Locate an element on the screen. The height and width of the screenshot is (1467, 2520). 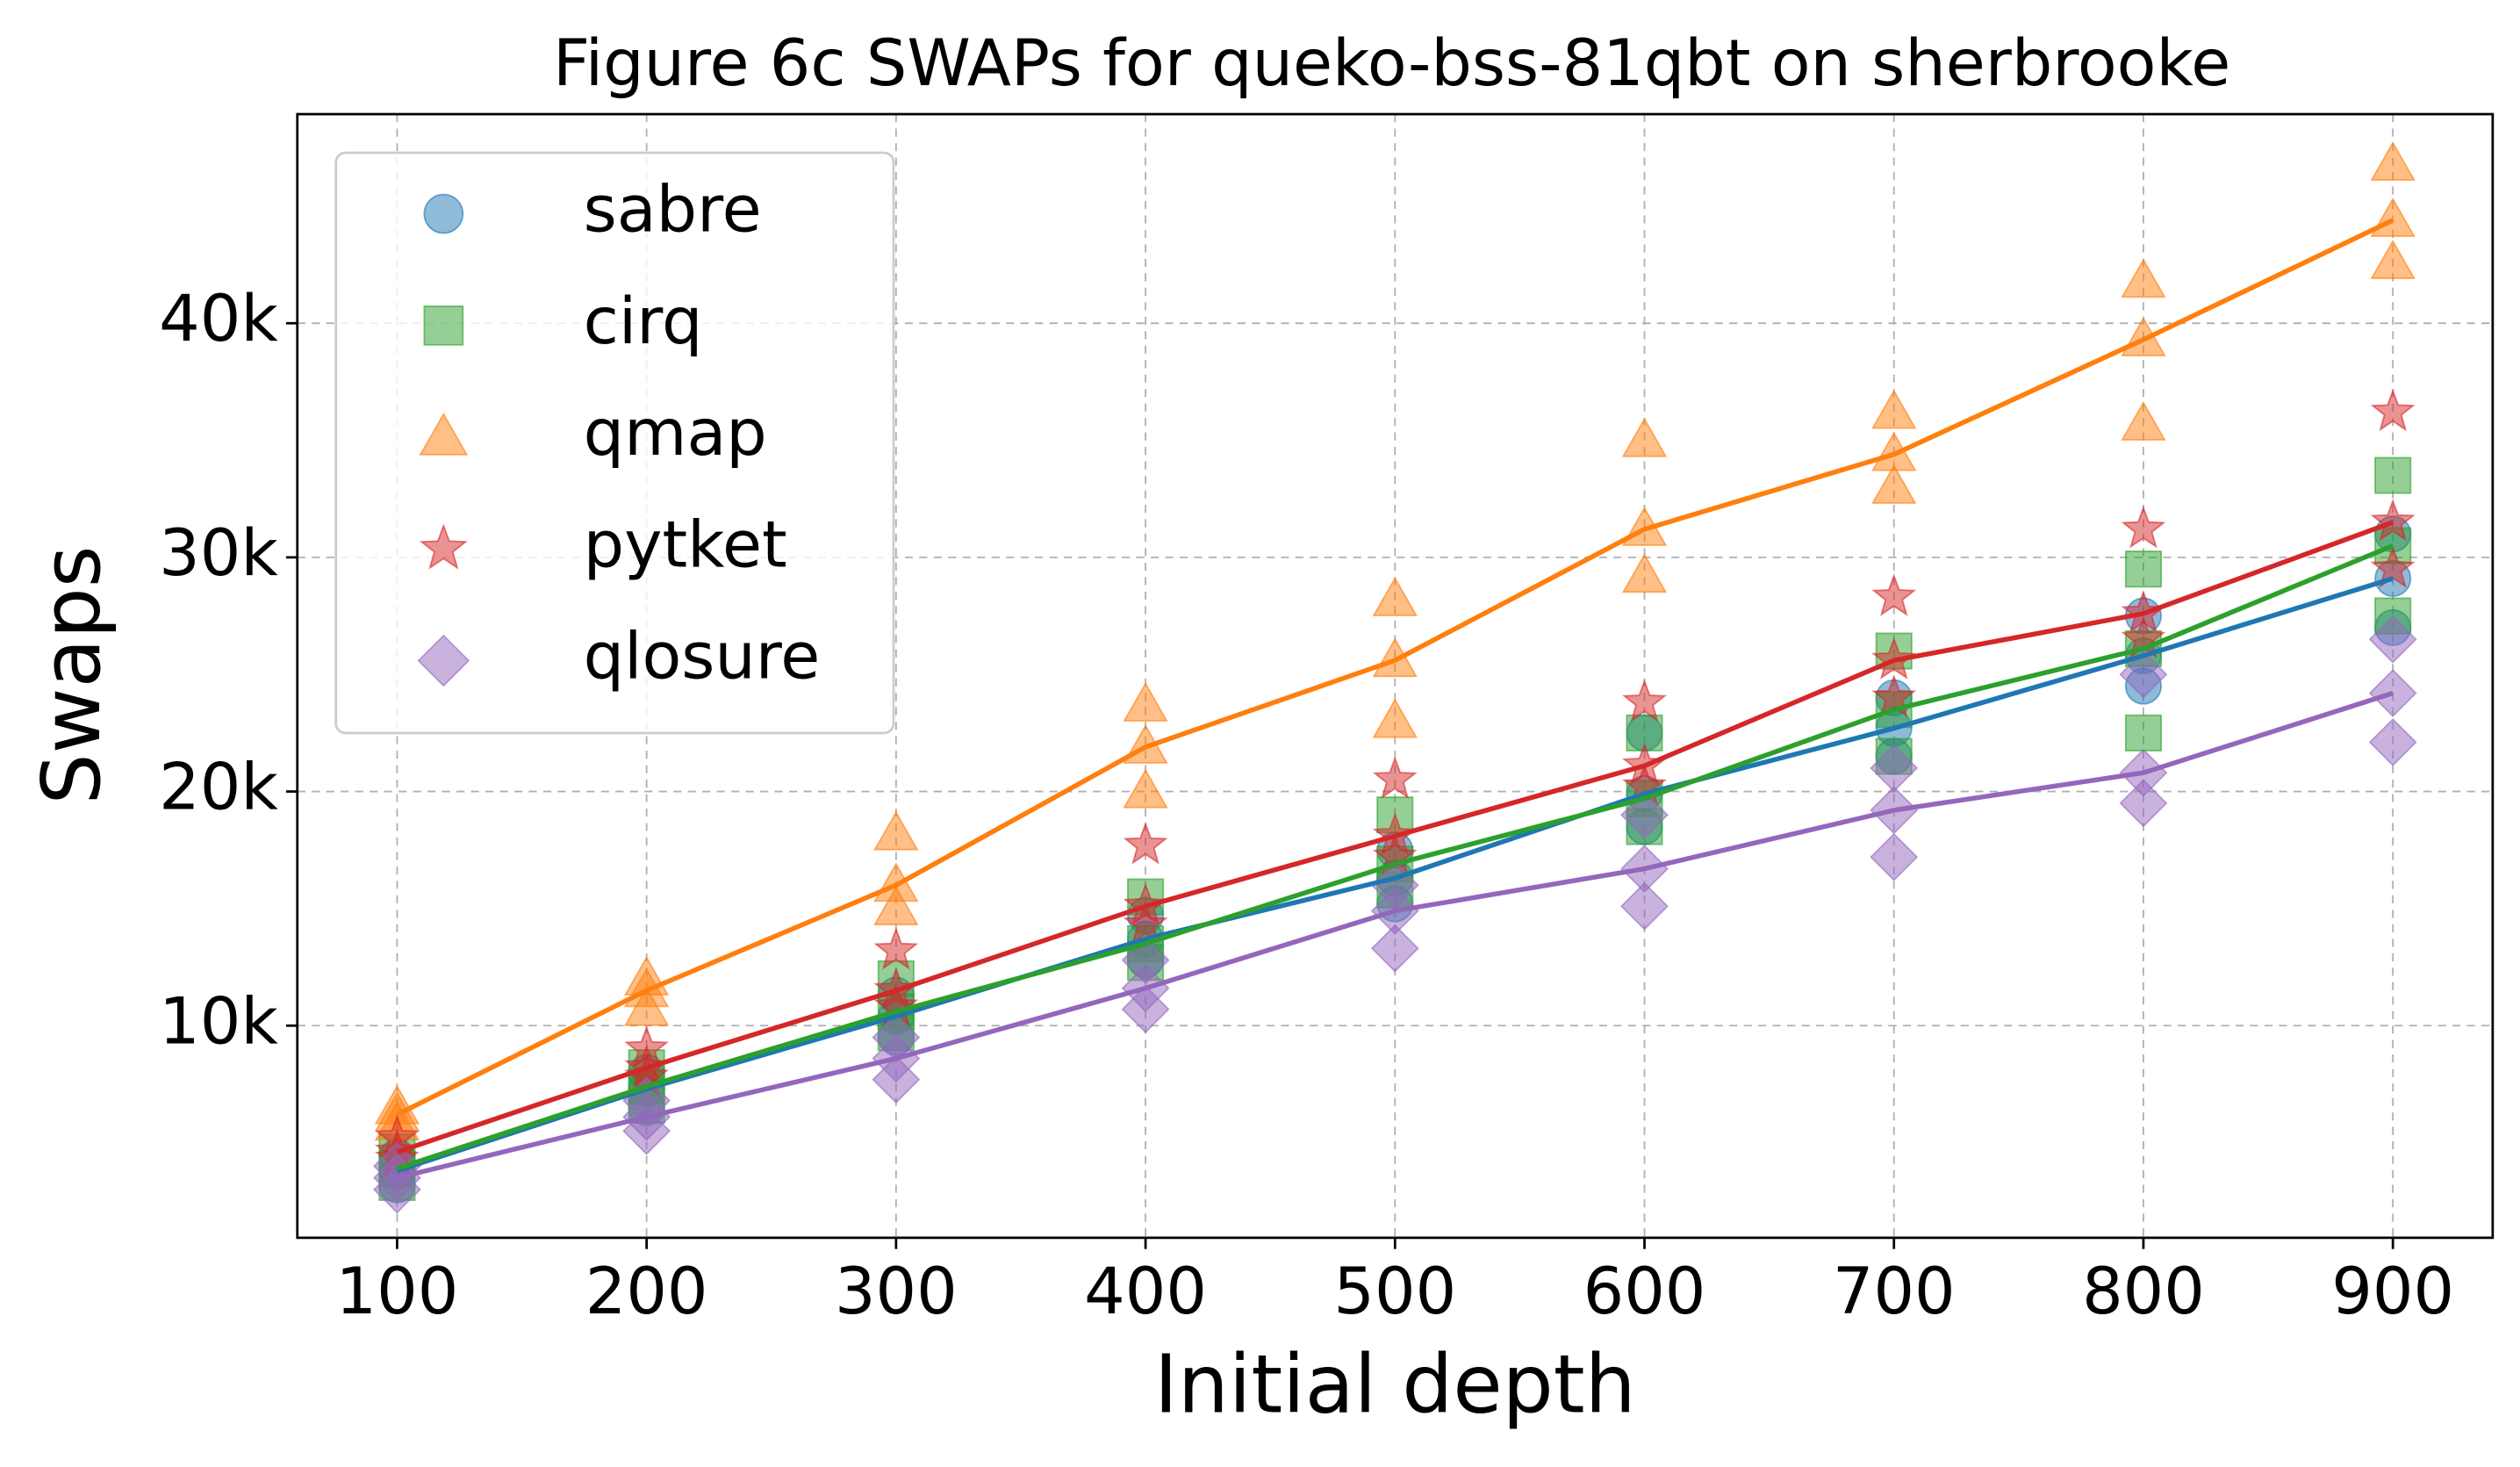
x-tick-label: 100 is located at coordinates (397, 1292).